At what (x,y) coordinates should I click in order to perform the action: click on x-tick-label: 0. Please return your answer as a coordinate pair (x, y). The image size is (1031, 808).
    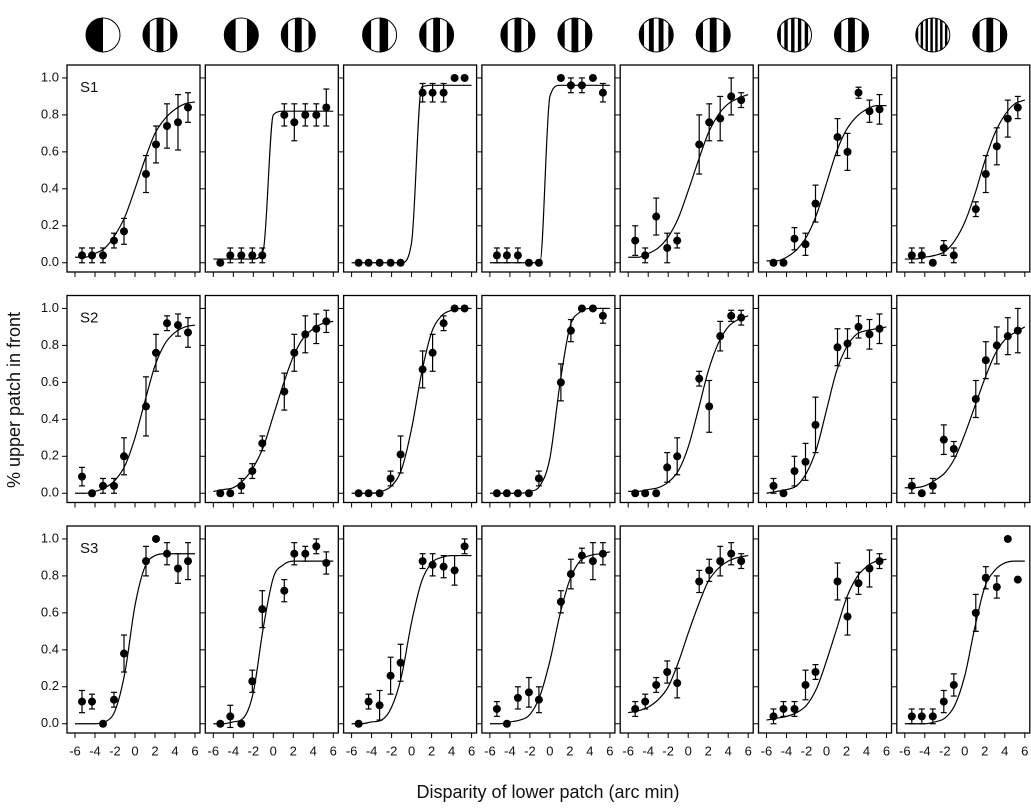
    Looking at the image, I should click on (411, 750).